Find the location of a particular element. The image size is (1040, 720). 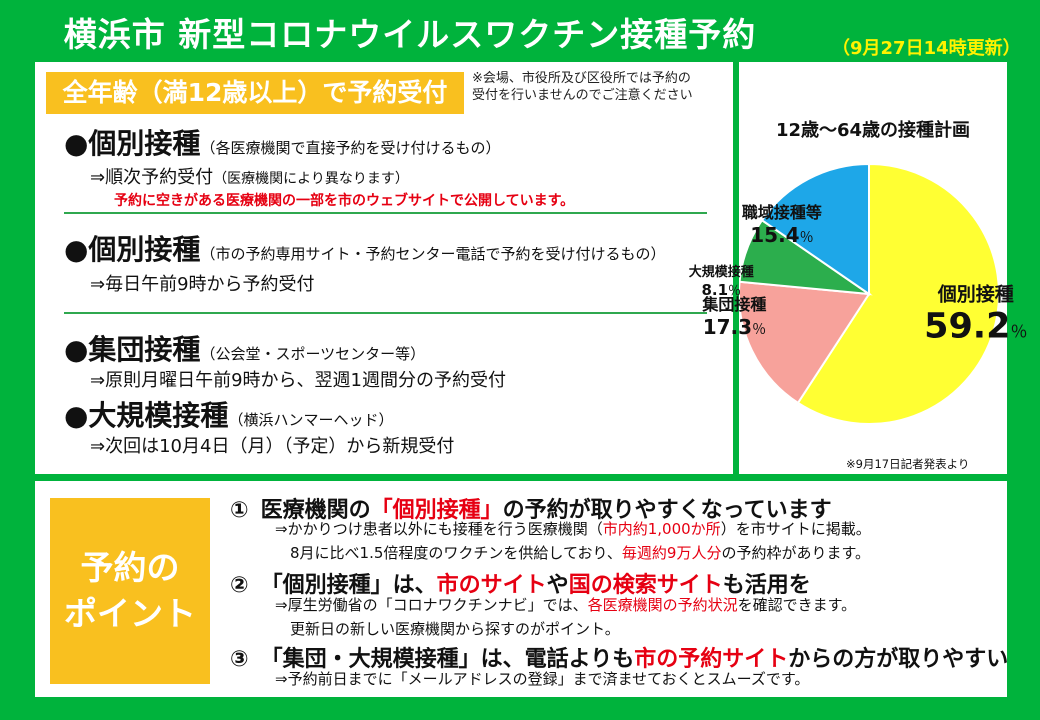

pie-category-label: 大規模接種 is located at coordinates (721, 273).